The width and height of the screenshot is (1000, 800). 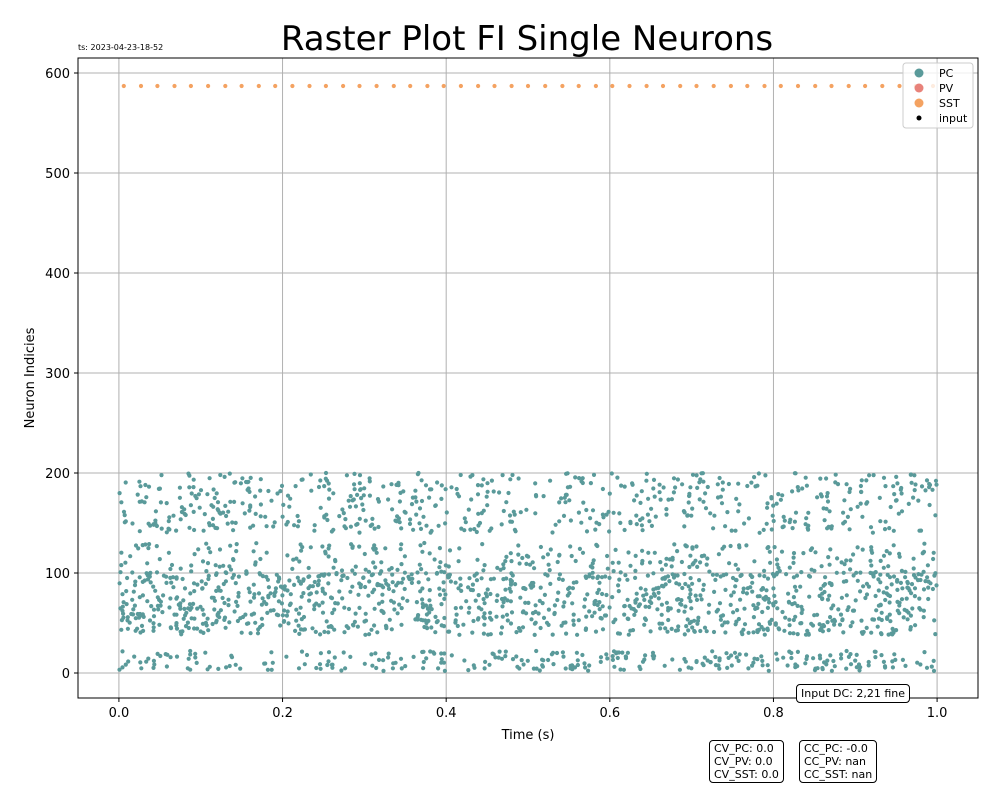 What do you see at coordinates (836, 748) in the screenshot?
I see `cc-pc-text: CC_PC: -0.0` at bounding box center [836, 748].